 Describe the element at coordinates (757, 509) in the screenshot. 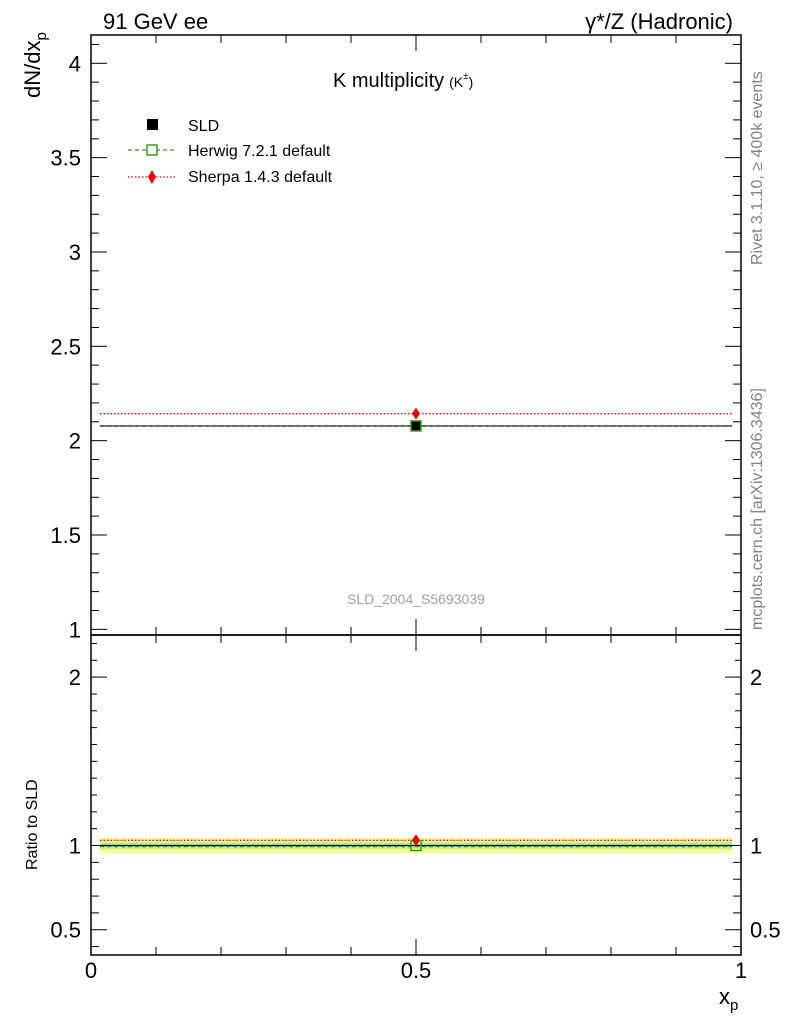

I see `mcplots-note: mcplots.cern.ch [arXiv:1306.3436]` at that location.